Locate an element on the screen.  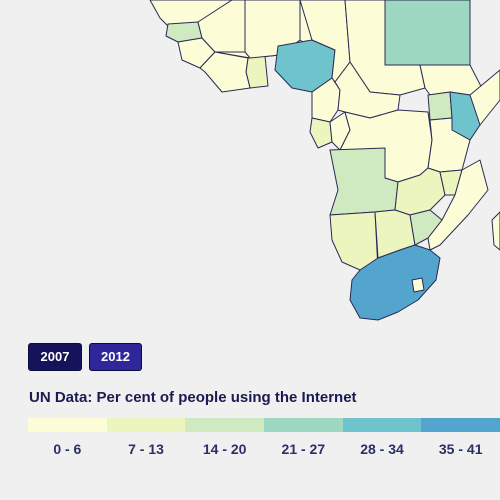
country-zimbabwe is located at coordinates (426, 227).